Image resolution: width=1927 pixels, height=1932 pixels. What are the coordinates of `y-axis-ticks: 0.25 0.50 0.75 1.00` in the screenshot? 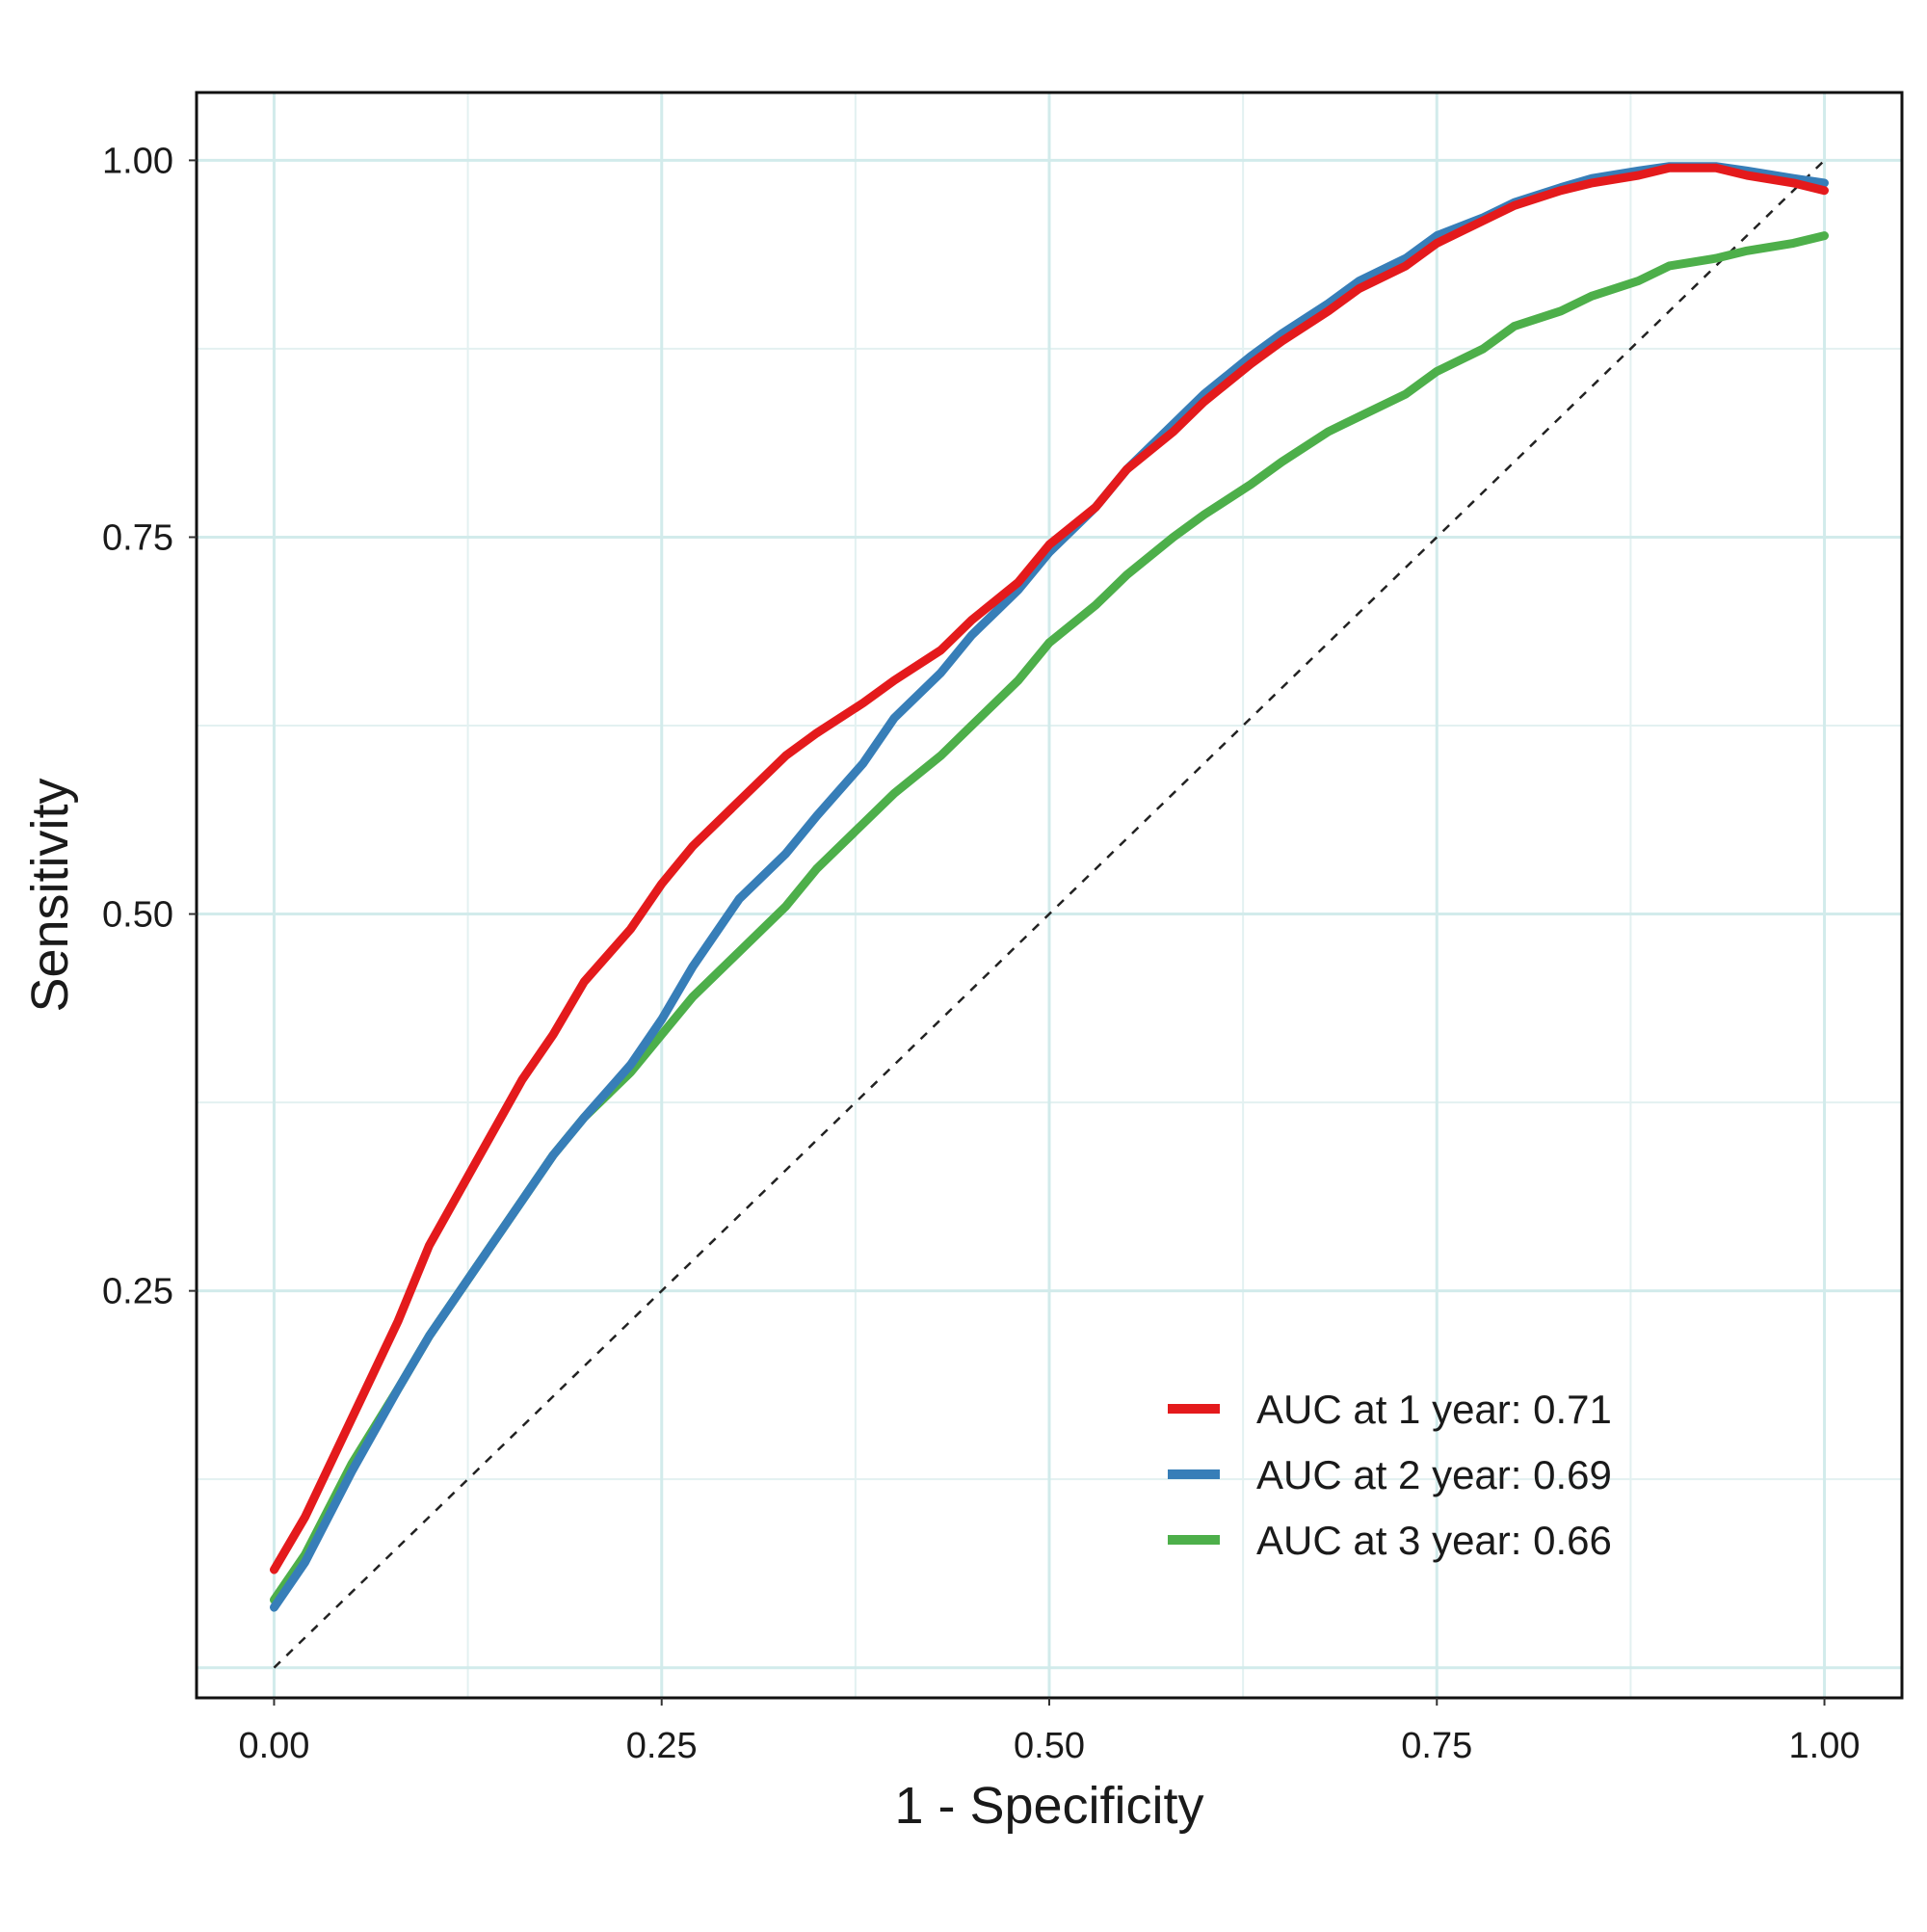 It's located at (149, 726).